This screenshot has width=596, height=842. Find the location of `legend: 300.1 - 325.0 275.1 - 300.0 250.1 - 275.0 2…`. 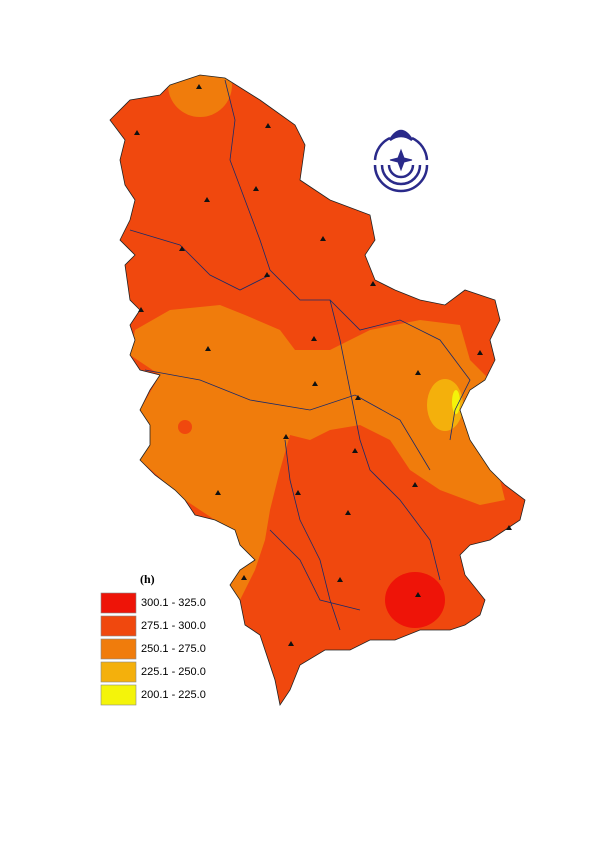

legend: 300.1 - 325.0 275.1 - 300.0 250.1 - 275.0 2… is located at coordinates (153, 649).